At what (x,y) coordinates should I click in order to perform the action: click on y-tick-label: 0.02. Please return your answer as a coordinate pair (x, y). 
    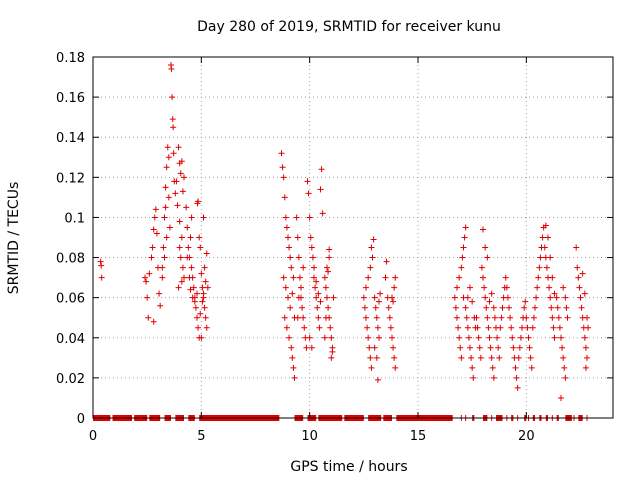
    Looking at the image, I should click on (70, 379).